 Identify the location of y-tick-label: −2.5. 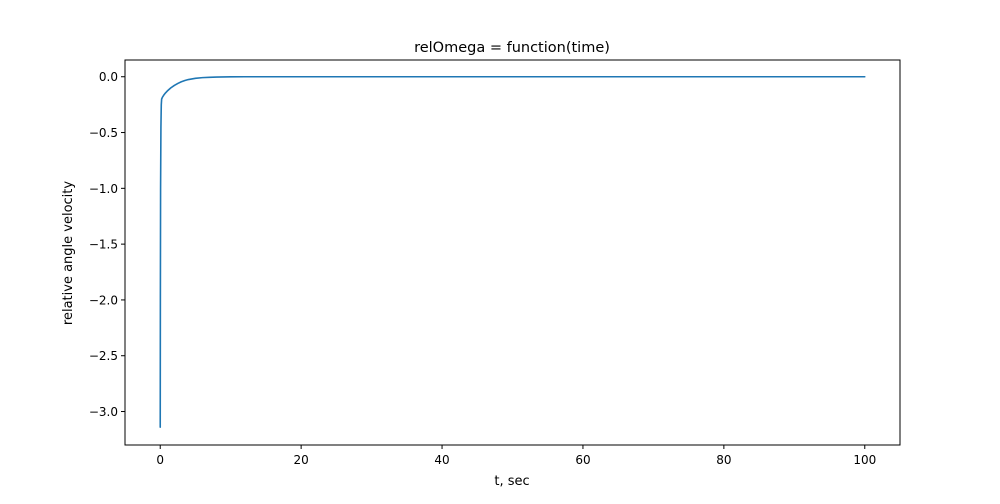
(103, 356).